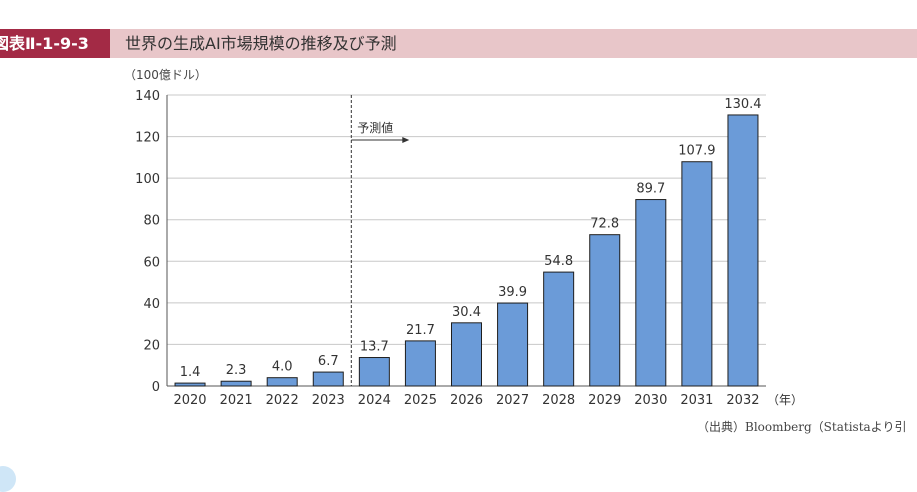 The height and width of the screenshot is (492, 917). What do you see at coordinates (147, 179) in the screenshot?
I see `y-tick-label: 100` at bounding box center [147, 179].